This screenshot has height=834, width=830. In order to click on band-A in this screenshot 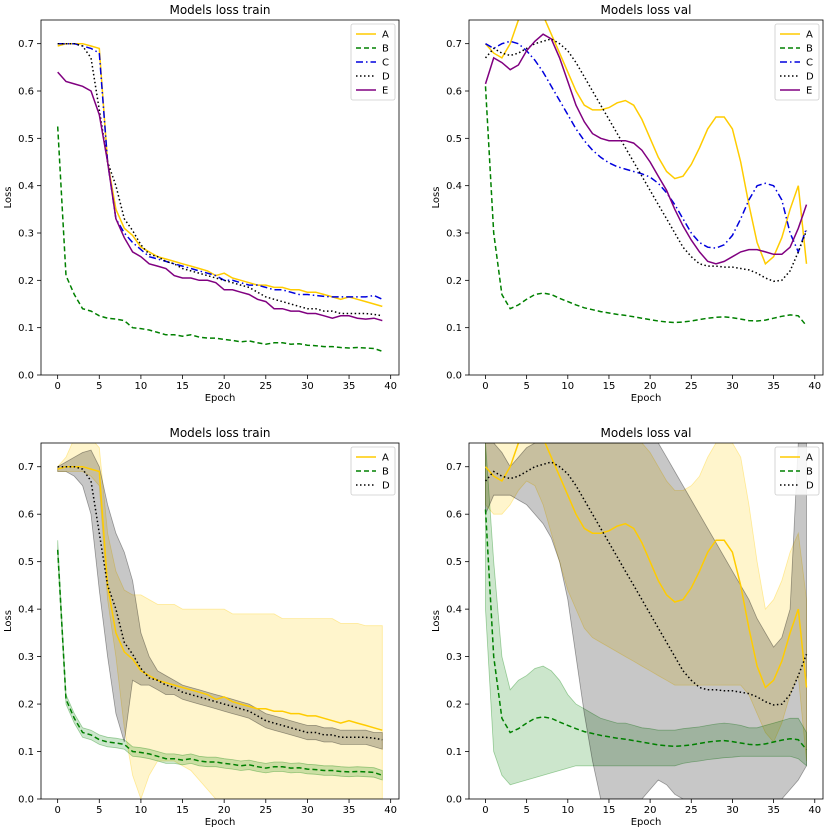, I will do `click(646, 602)`.